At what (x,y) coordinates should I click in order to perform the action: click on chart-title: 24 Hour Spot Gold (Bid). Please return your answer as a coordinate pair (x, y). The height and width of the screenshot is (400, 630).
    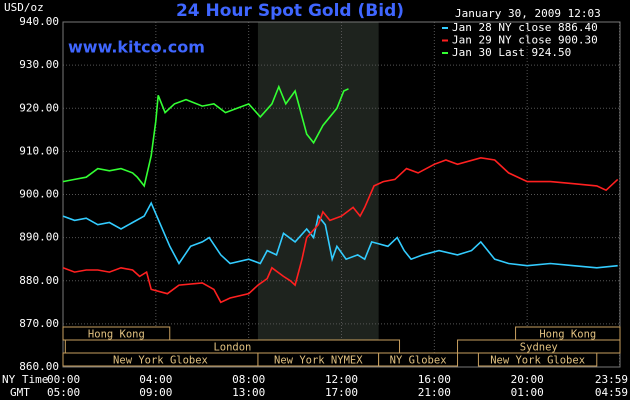
    Looking at the image, I should click on (290, 11).